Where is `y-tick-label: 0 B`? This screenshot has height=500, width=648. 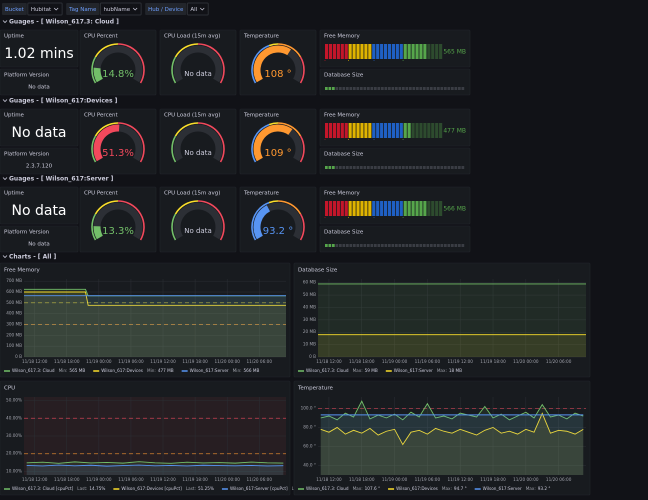
y-tick-label: 0 B is located at coordinates (18, 356).